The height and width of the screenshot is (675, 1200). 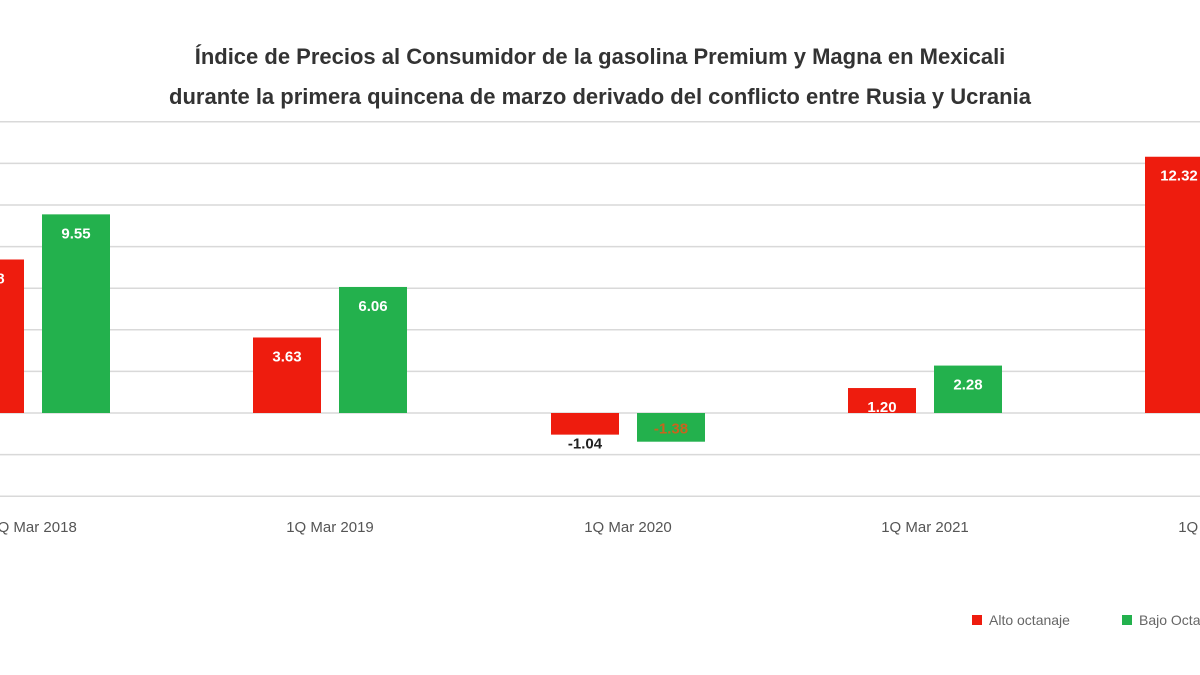 What do you see at coordinates (38, 527) in the screenshot?
I see `x-tick-label: 1Q Mar 2018` at bounding box center [38, 527].